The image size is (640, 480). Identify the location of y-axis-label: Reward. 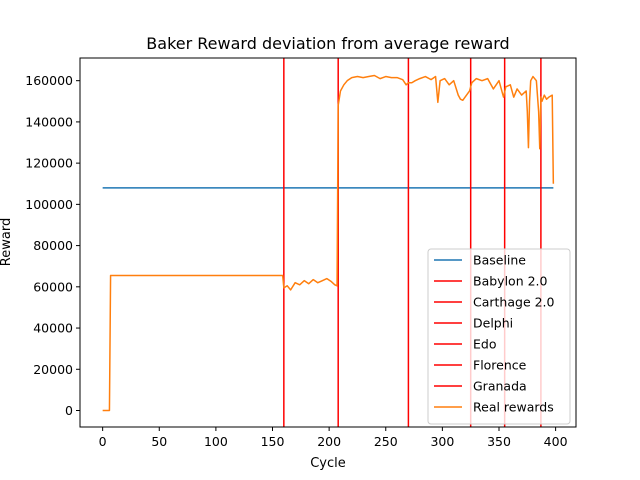
(7, 242).